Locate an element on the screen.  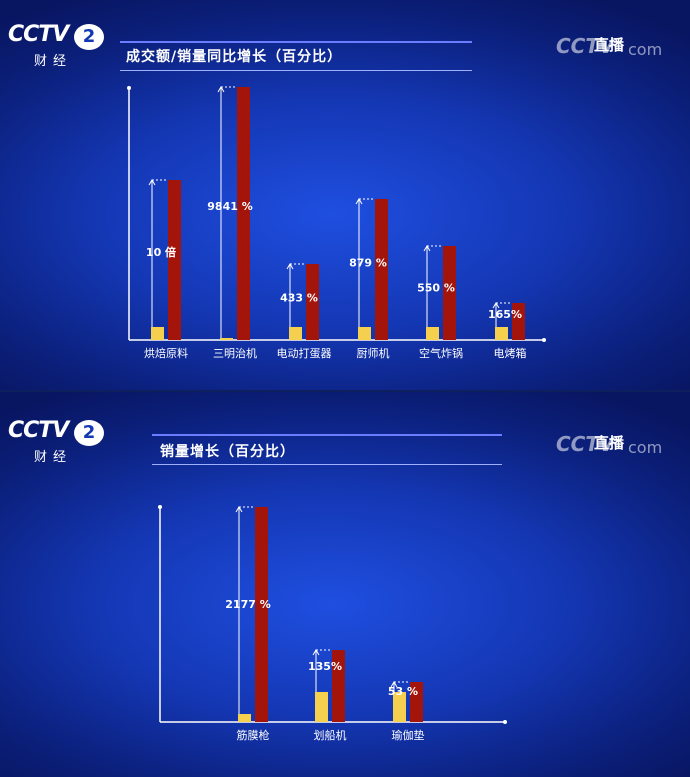
data-label-5: 165% is located at coordinates (505, 314).